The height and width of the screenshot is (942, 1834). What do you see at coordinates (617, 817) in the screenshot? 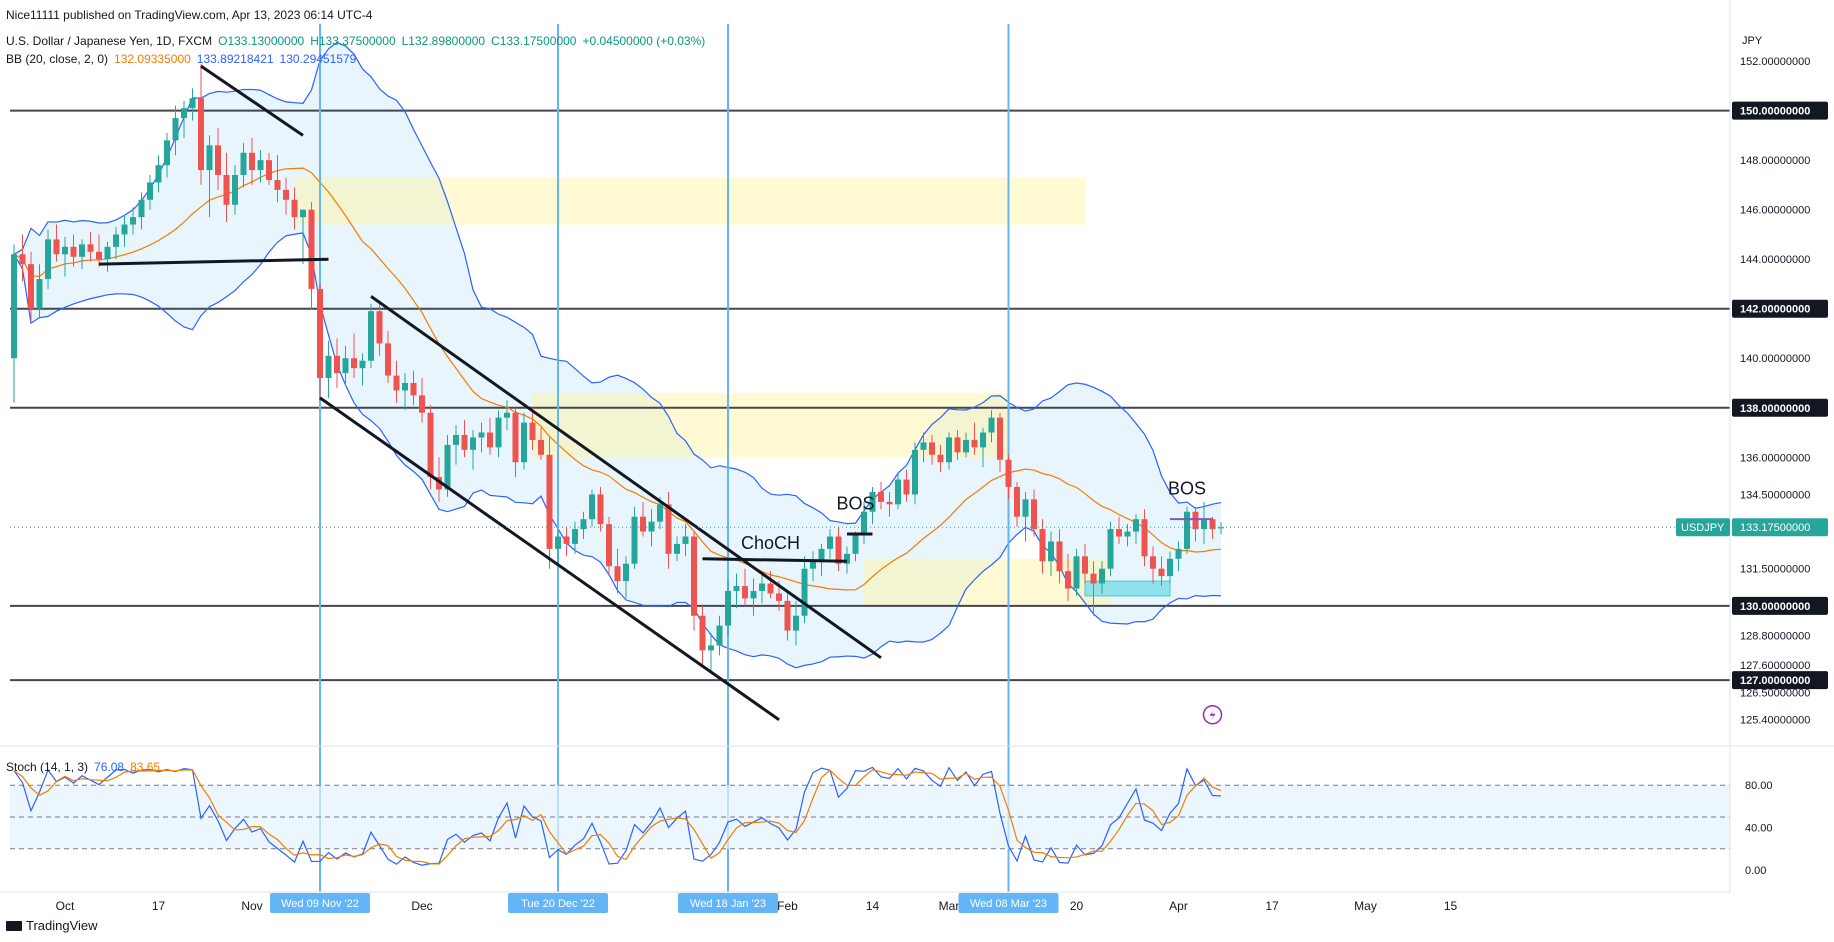
I see `stoch-d-line` at bounding box center [617, 817].